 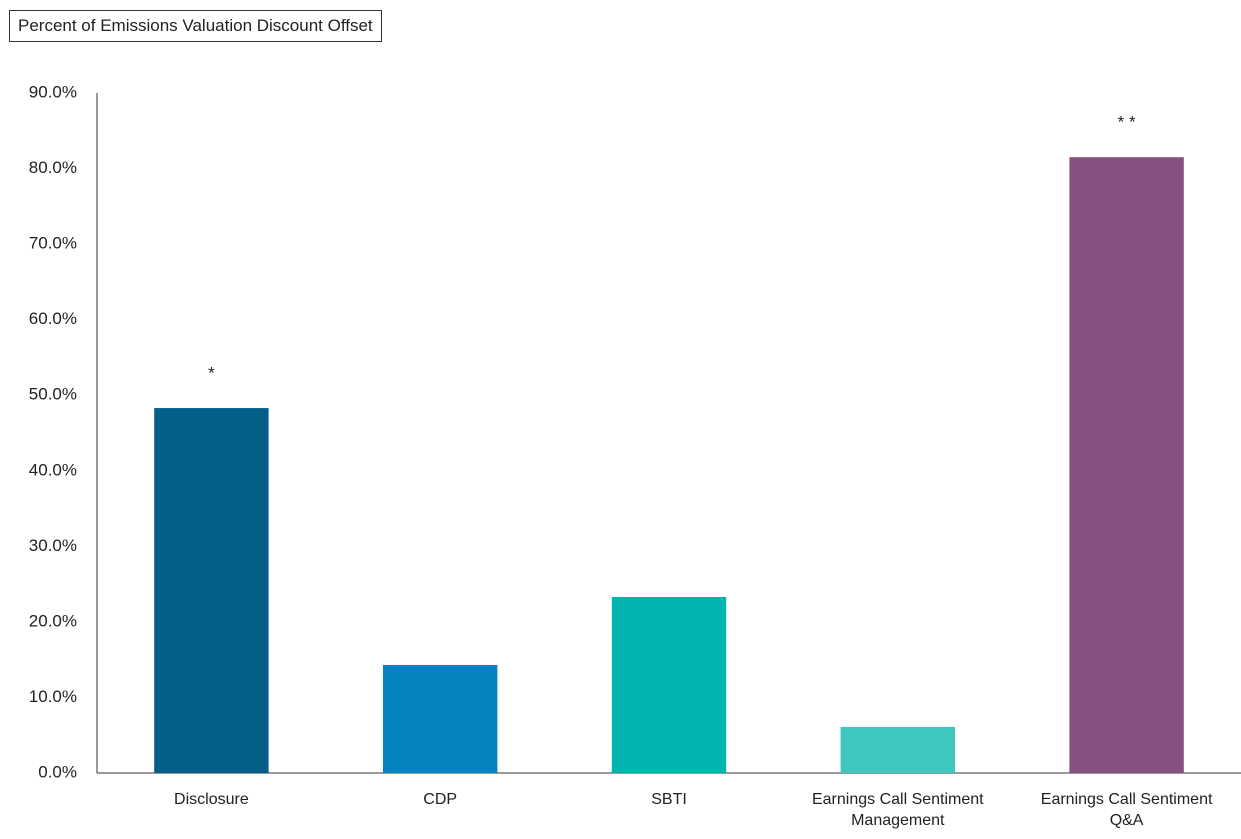 What do you see at coordinates (53, 545) in the screenshot?
I see `y-tick-label: 30.0%` at bounding box center [53, 545].